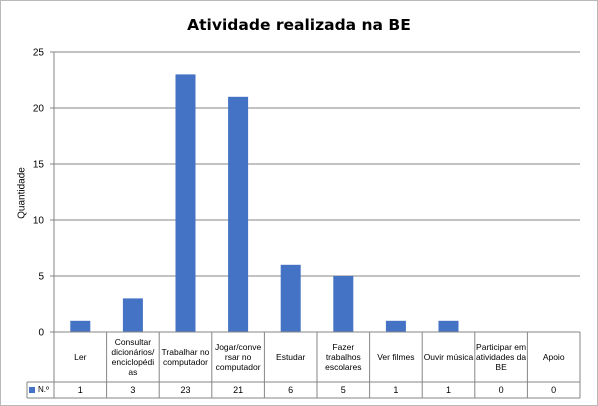 The height and width of the screenshot is (406, 598). I want to click on category-label: Jogar/conve rsar no computador, so click(238, 357).